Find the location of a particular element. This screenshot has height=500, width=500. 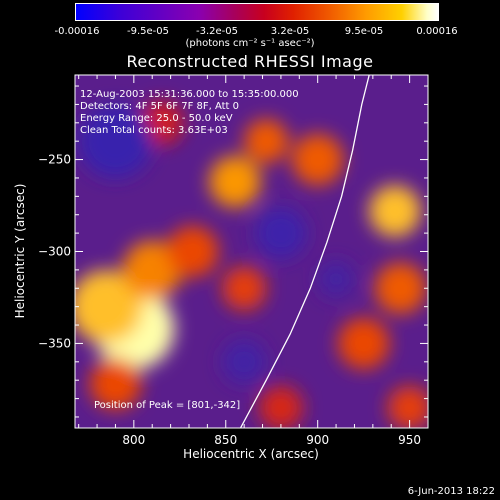

colorbar-gradient is located at coordinates (257, 12).